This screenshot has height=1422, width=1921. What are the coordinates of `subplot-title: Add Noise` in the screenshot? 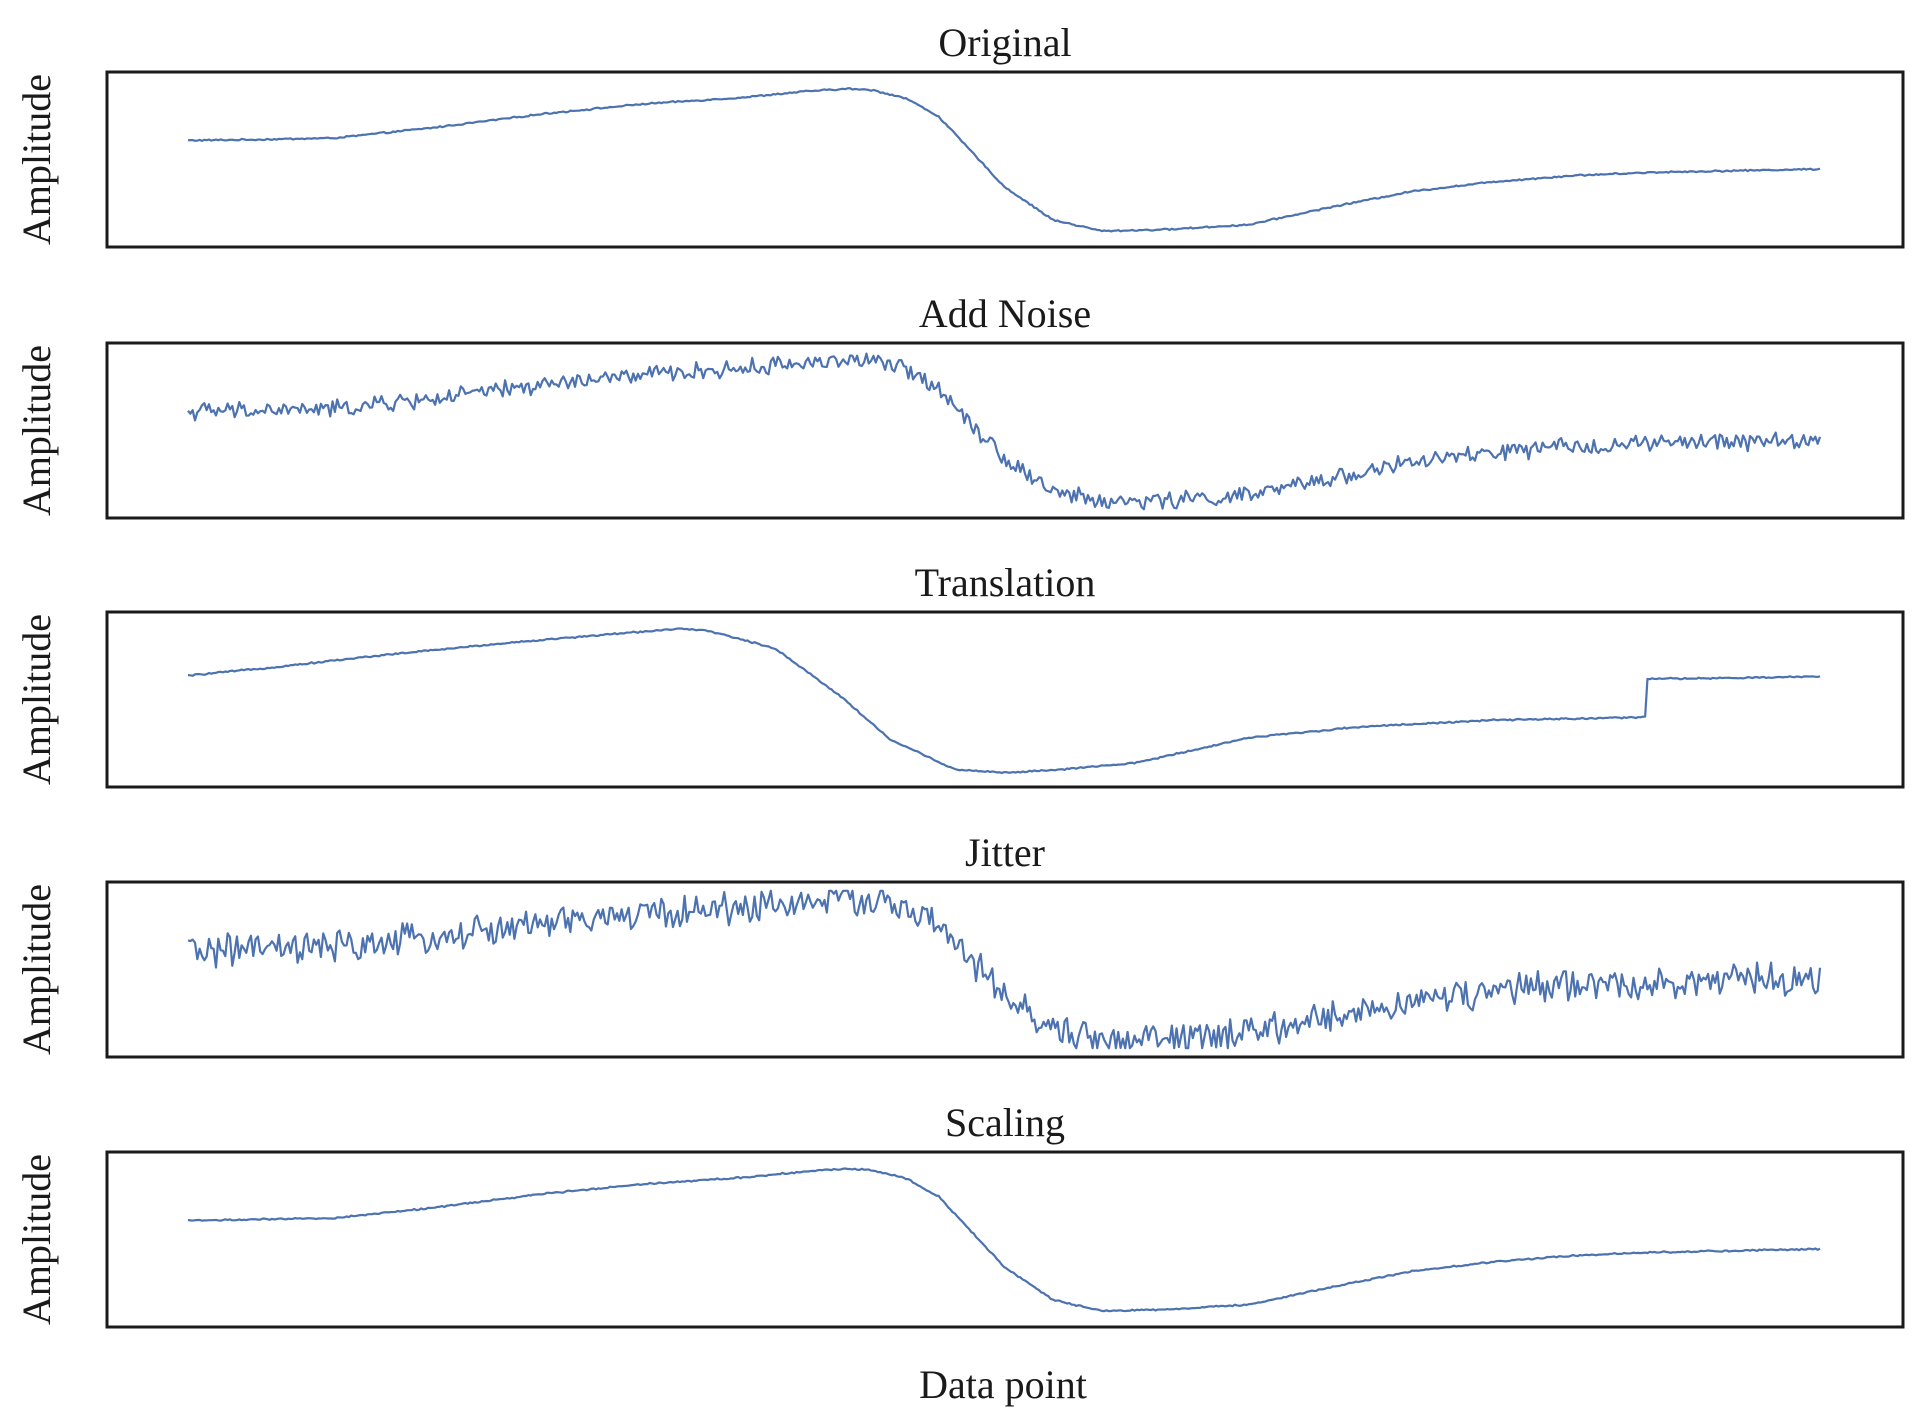 It's located at (1005, 313).